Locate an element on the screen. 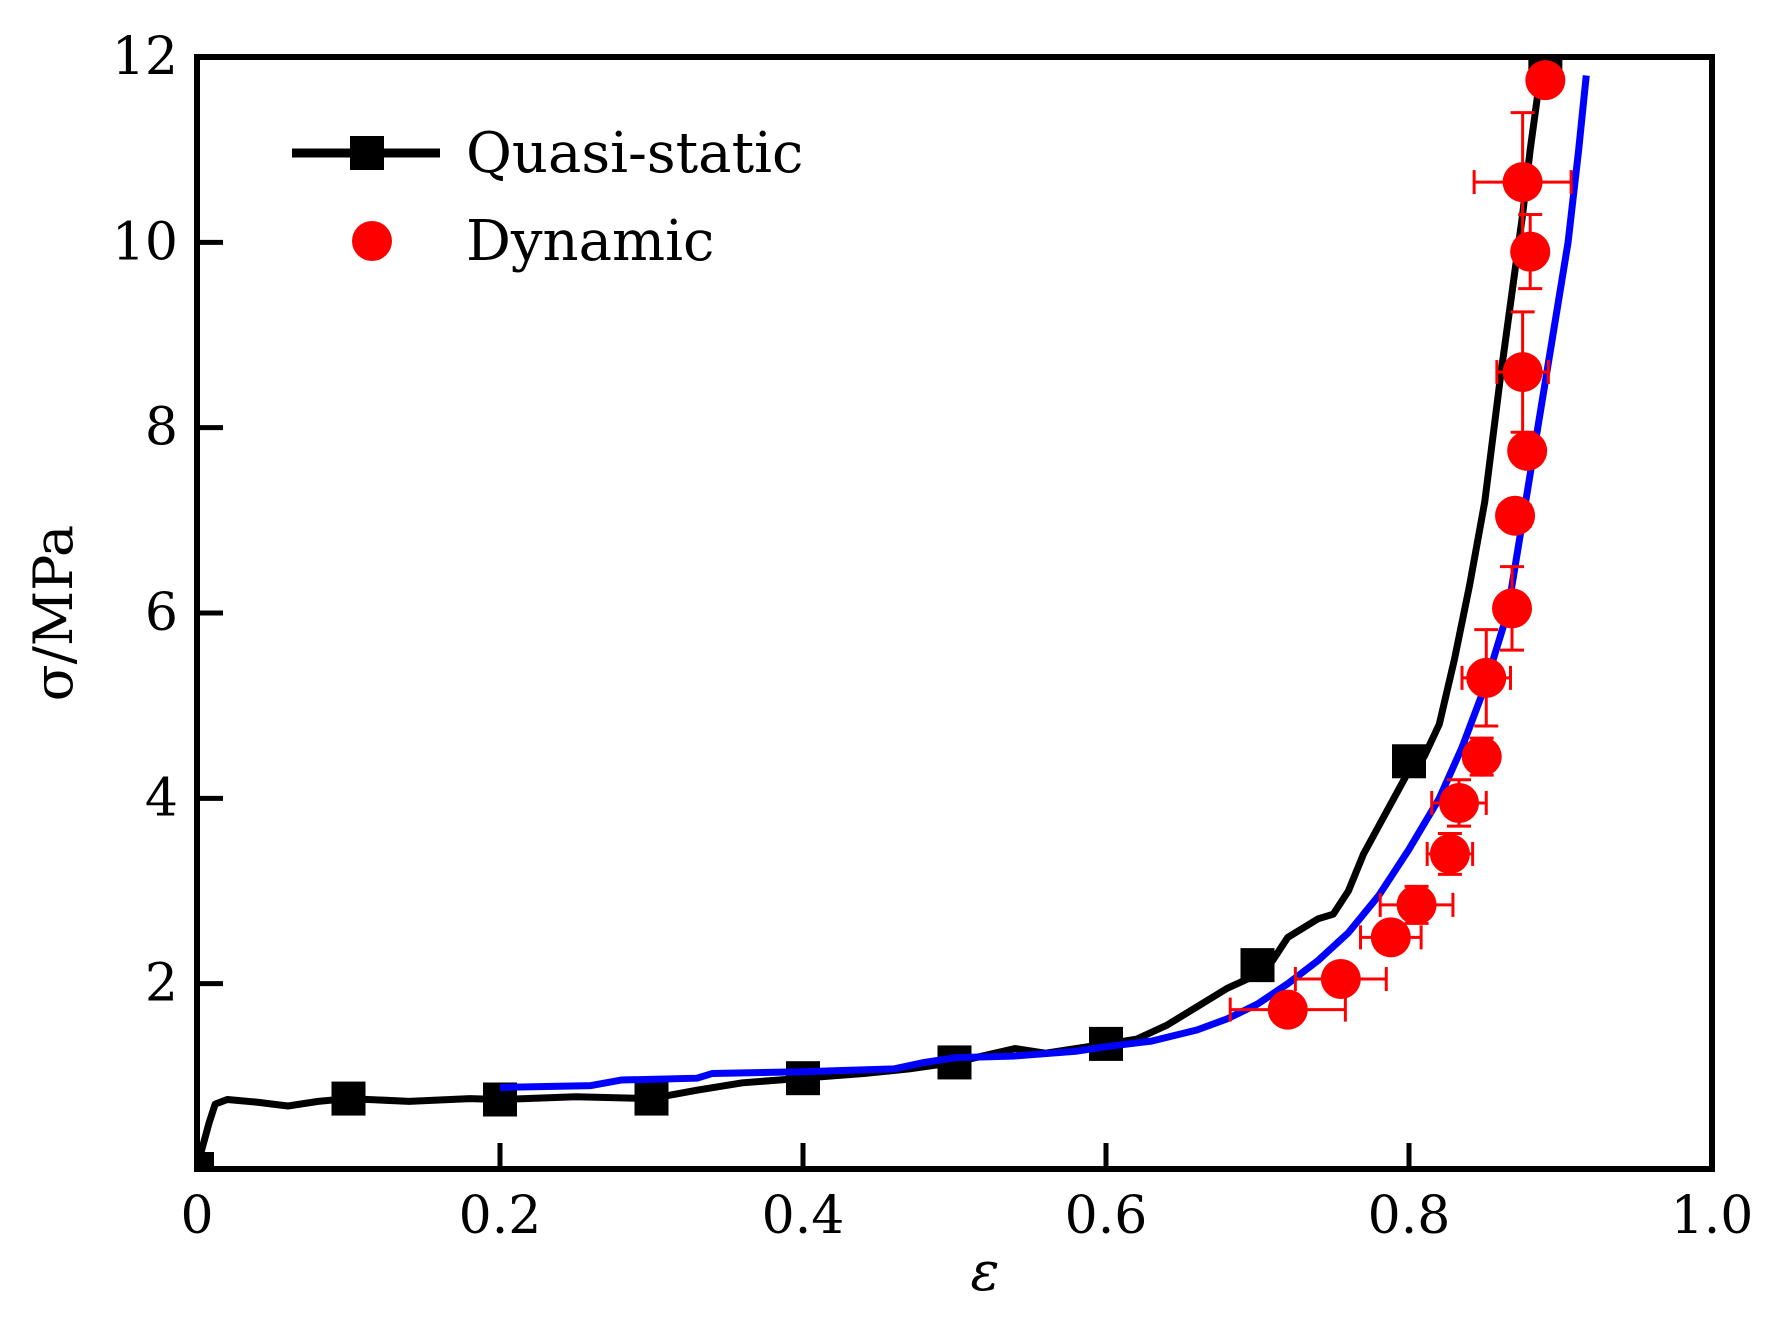 This screenshot has height=1317, width=1789. y-tick-label-4: 10 is located at coordinates (145, 242).